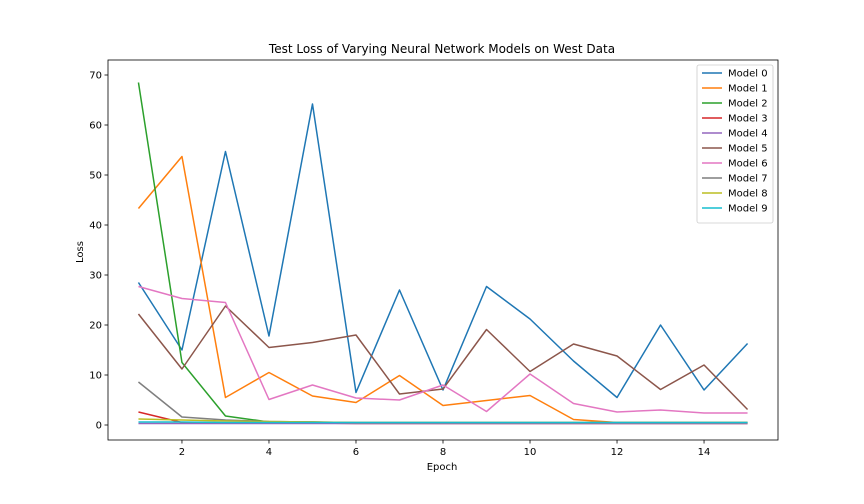  I want to click on y-tick-label: 70, so click(95, 76).